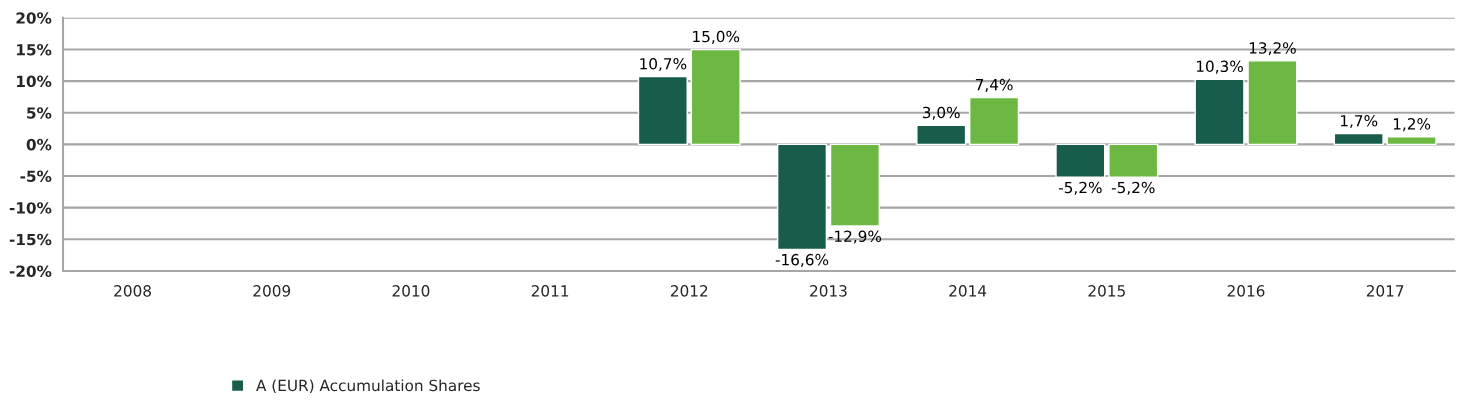 The image size is (1465, 405). Describe the element at coordinates (1219, 67) in the screenshot. I see `data-label: 10,3%` at that location.